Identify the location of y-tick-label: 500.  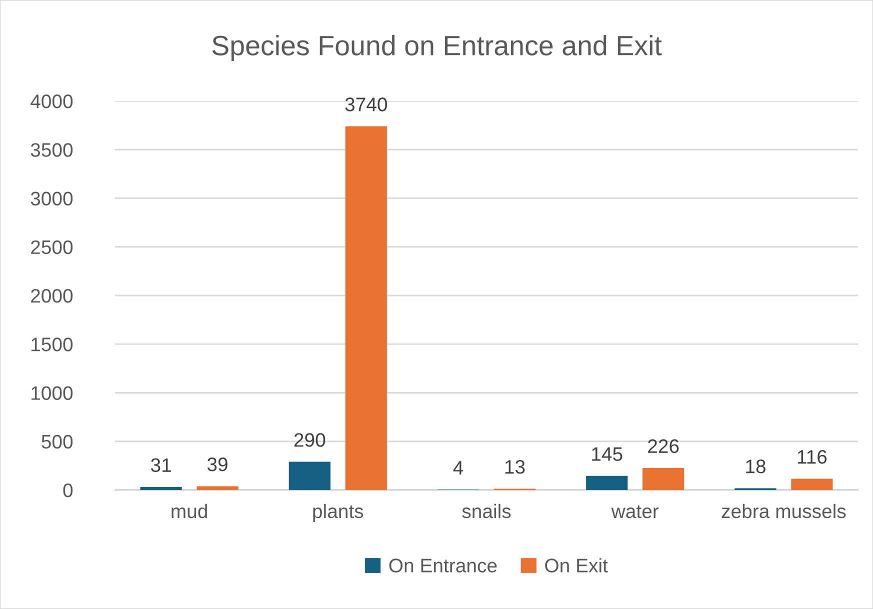
(57, 441).